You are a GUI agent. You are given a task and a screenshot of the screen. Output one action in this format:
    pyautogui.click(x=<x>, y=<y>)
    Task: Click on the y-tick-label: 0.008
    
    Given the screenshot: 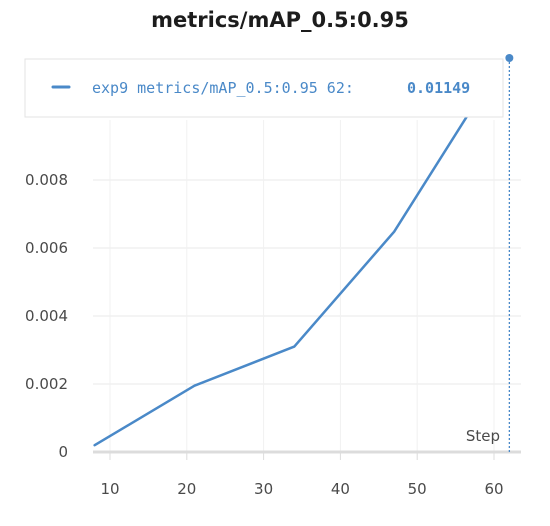 What is the action you would take?
    pyautogui.click(x=46, y=180)
    